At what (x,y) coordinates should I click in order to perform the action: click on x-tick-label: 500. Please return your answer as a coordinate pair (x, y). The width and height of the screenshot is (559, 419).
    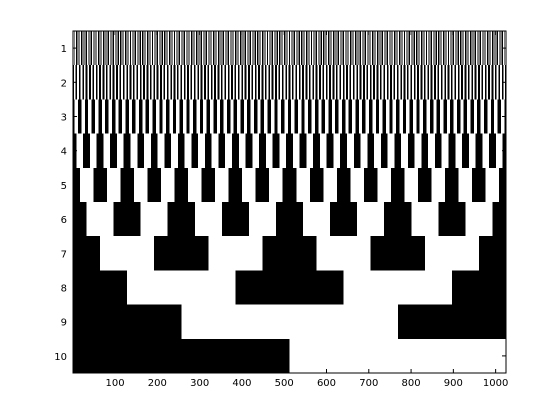
    Looking at the image, I should click on (284, 383).